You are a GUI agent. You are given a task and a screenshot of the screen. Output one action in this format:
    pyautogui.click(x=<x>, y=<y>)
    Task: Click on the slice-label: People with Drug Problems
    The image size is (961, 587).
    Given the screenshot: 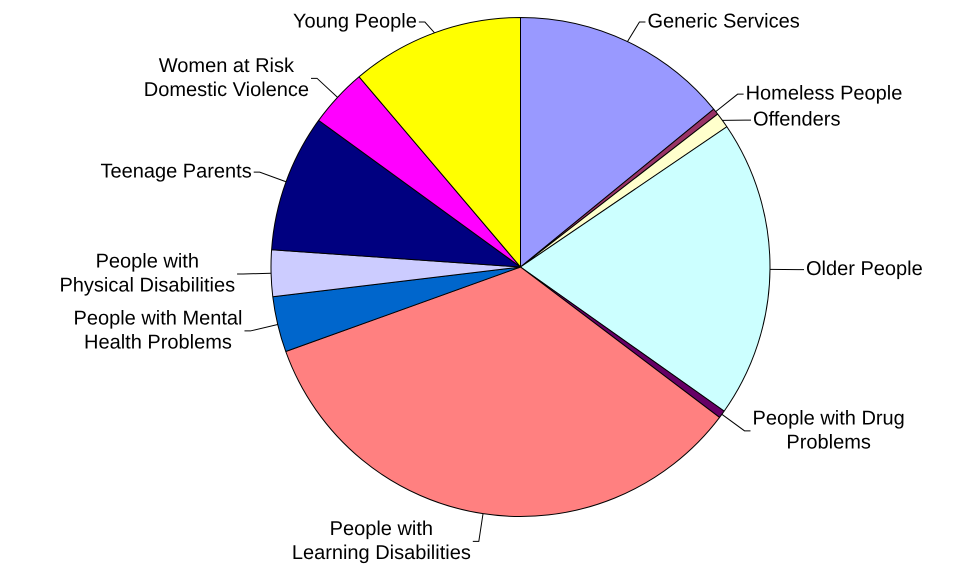 What is the action you would take?
    pyautogui.click(x=828, y=430)
    